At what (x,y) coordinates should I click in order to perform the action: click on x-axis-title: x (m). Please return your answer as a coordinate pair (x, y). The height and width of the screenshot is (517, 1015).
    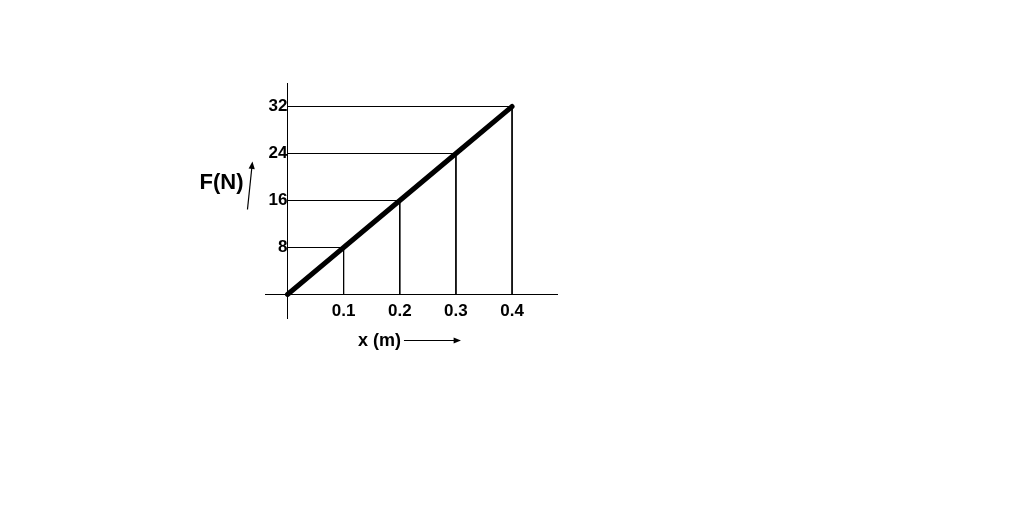
    Looking at the image, I should click on (379, 340).